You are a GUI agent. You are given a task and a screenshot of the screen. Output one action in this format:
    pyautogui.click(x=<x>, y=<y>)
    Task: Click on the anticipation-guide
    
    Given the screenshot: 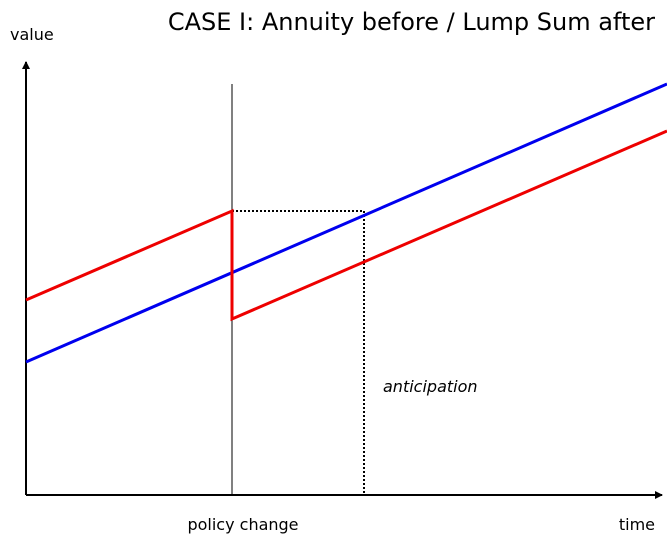 What is the action you would take?
    pyautogui.click(x=298, y=352)
    